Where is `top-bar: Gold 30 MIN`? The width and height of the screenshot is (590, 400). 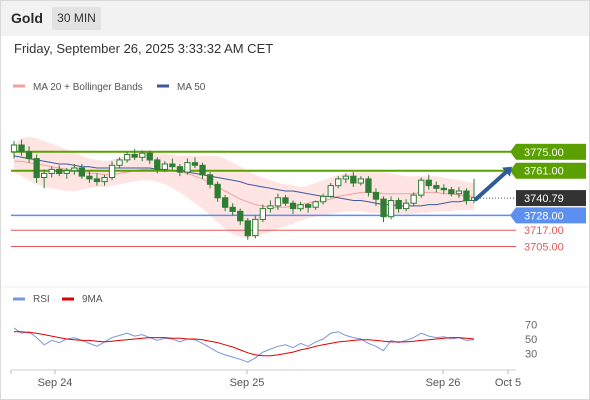 top-bar: Gold 30 MIN is located at coordinates (295, 18).